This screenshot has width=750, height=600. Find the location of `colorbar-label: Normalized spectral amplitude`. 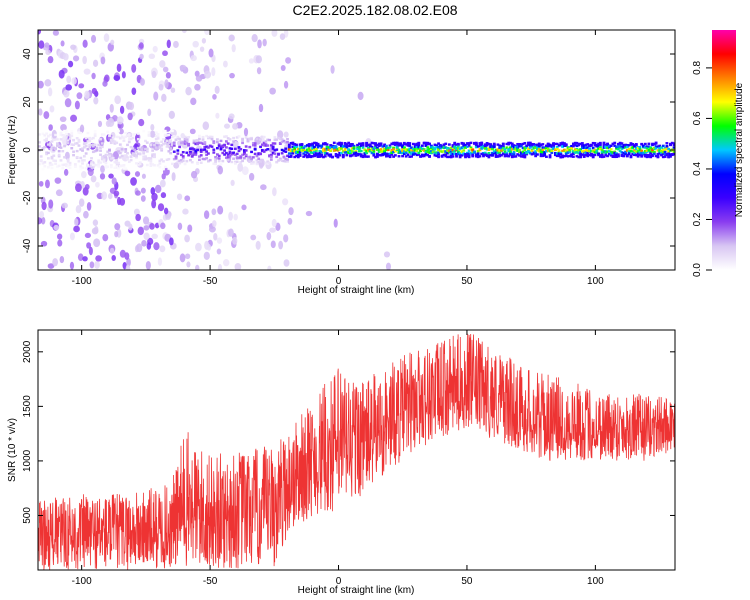

colorbar-label: Normalized spectral amplitude is located at coordinates (739, 149).